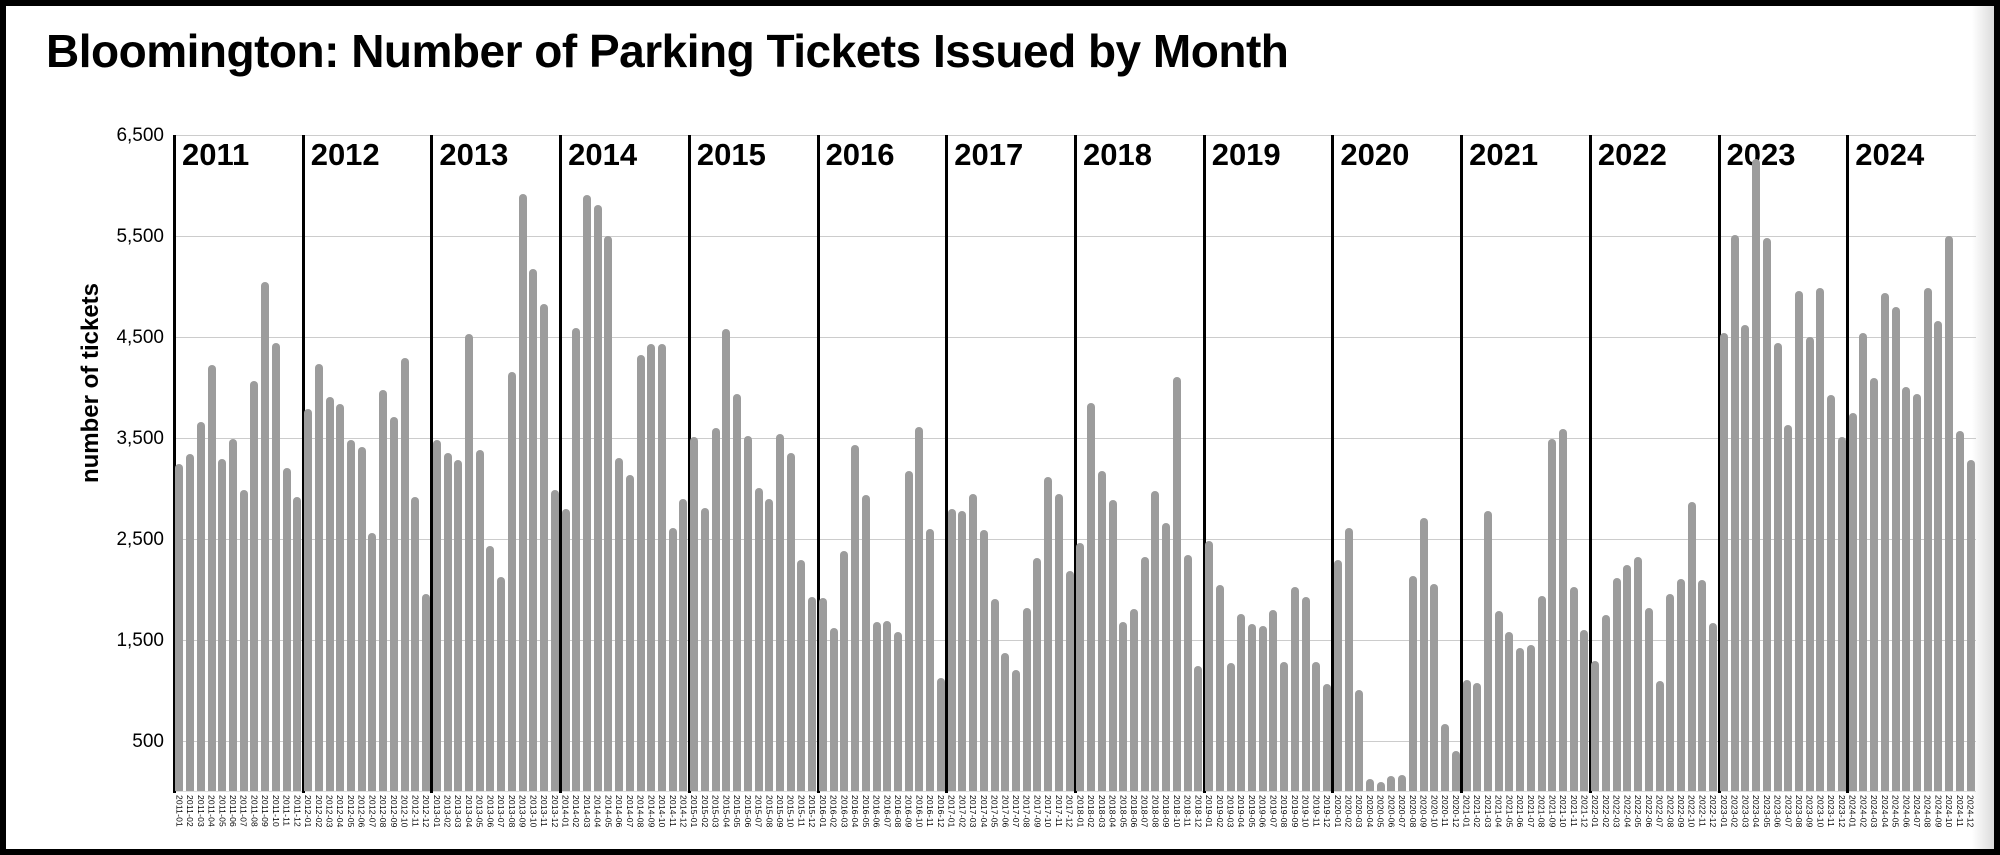  What do you see at coordinates (447, 811) in the screenshot?
I see `x-tick-label-2013-02: 2013-02` at bounding box center [447, 811].